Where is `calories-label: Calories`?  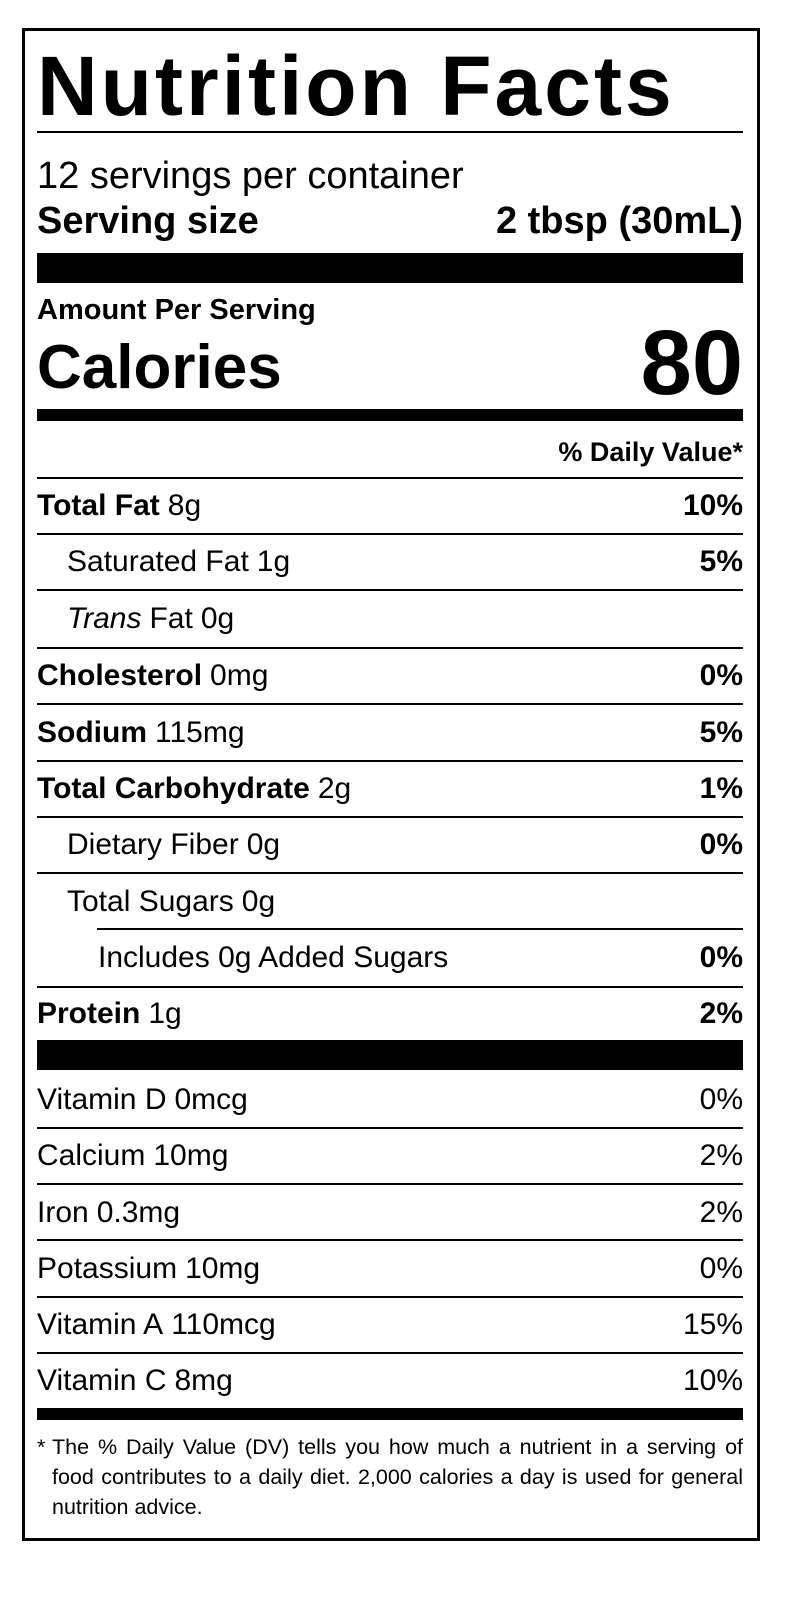
calories-label: Calories is located at coordinates (159, 367).